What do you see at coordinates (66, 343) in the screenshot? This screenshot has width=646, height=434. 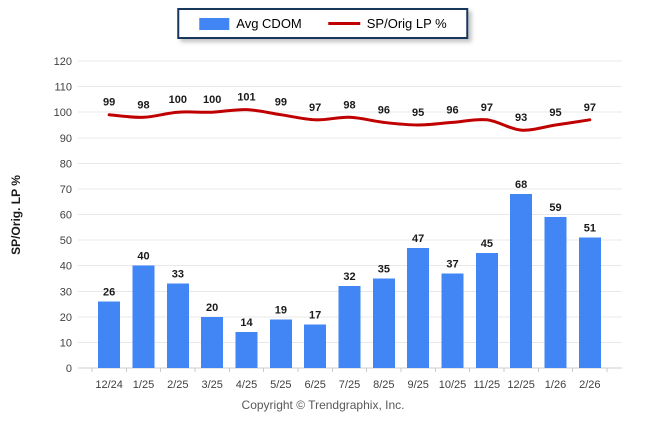 I see `y-tick-label: 10` at bounding box center [66, 343].